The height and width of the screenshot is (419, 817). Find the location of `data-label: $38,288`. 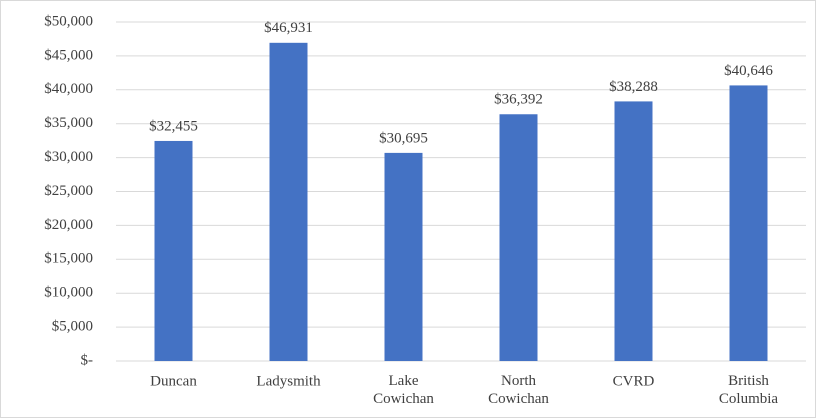

data-label: $38,288 is located at coordinates (633, 87).